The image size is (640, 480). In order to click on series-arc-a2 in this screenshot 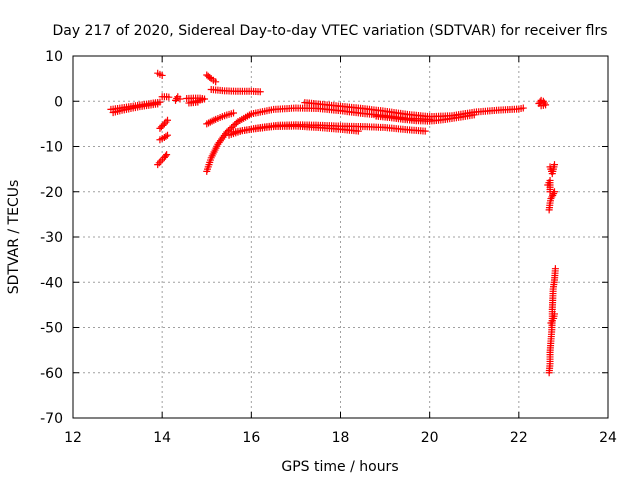, I will do `click(135, 108)`.